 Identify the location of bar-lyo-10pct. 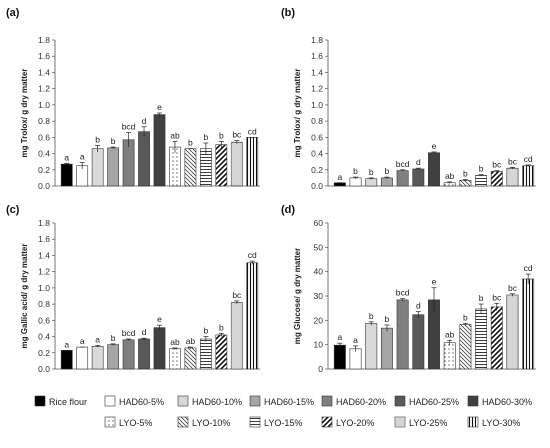
(465, 347).